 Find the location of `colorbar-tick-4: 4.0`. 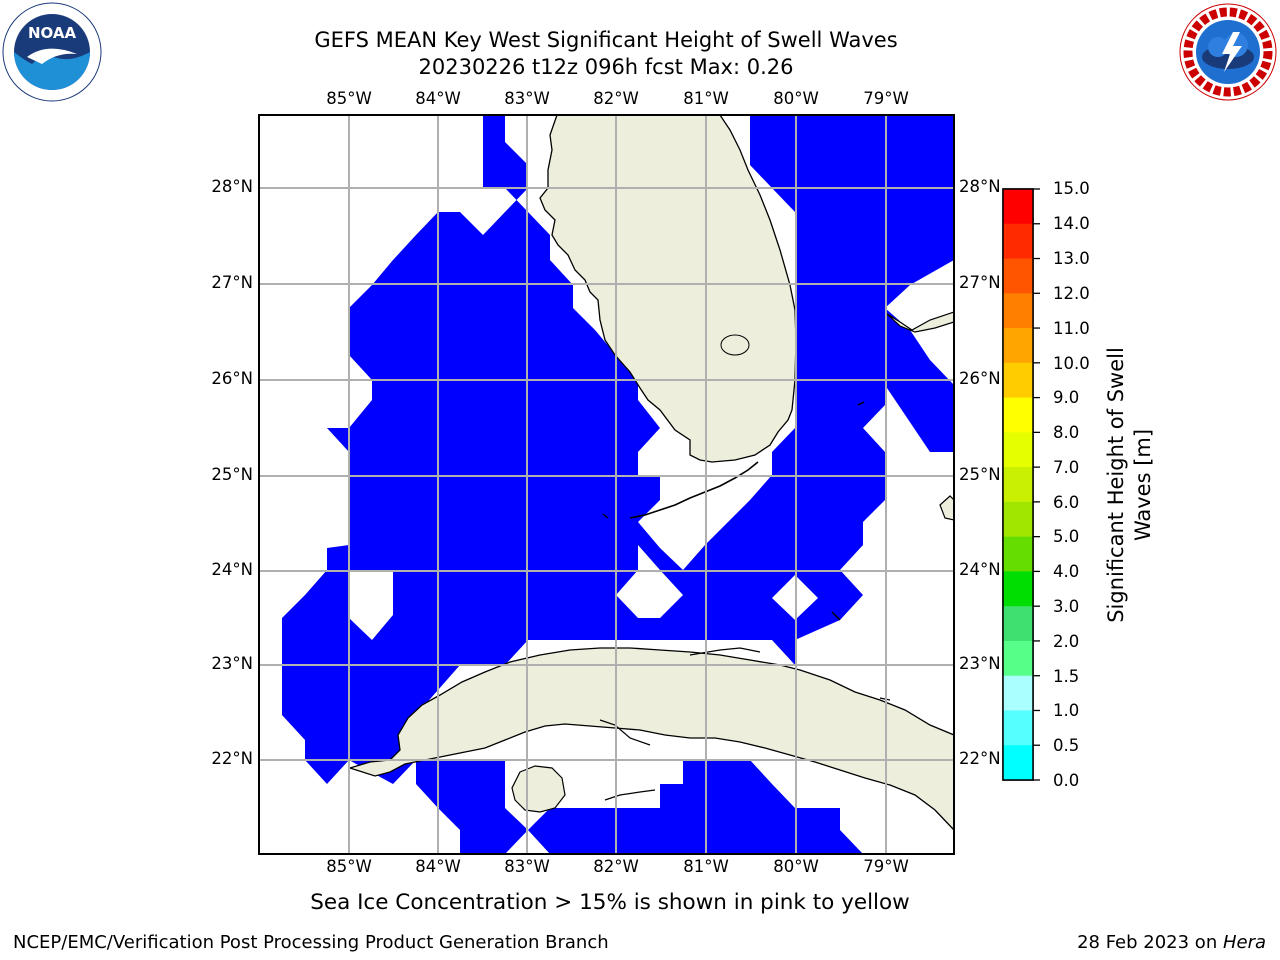

colorbar-tick-4: 4.0 is located at coordinates (1066, 571).